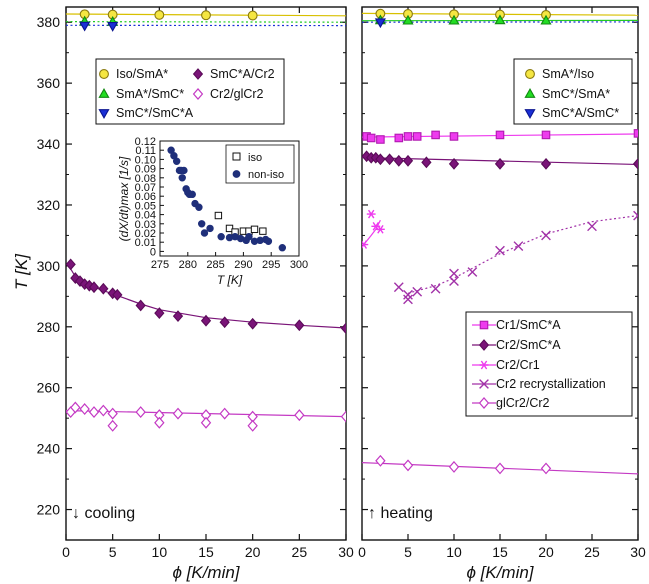 The height and width of the screenshot is (584, 649). I want to click on cooling-legend-box, so click(190, 91).